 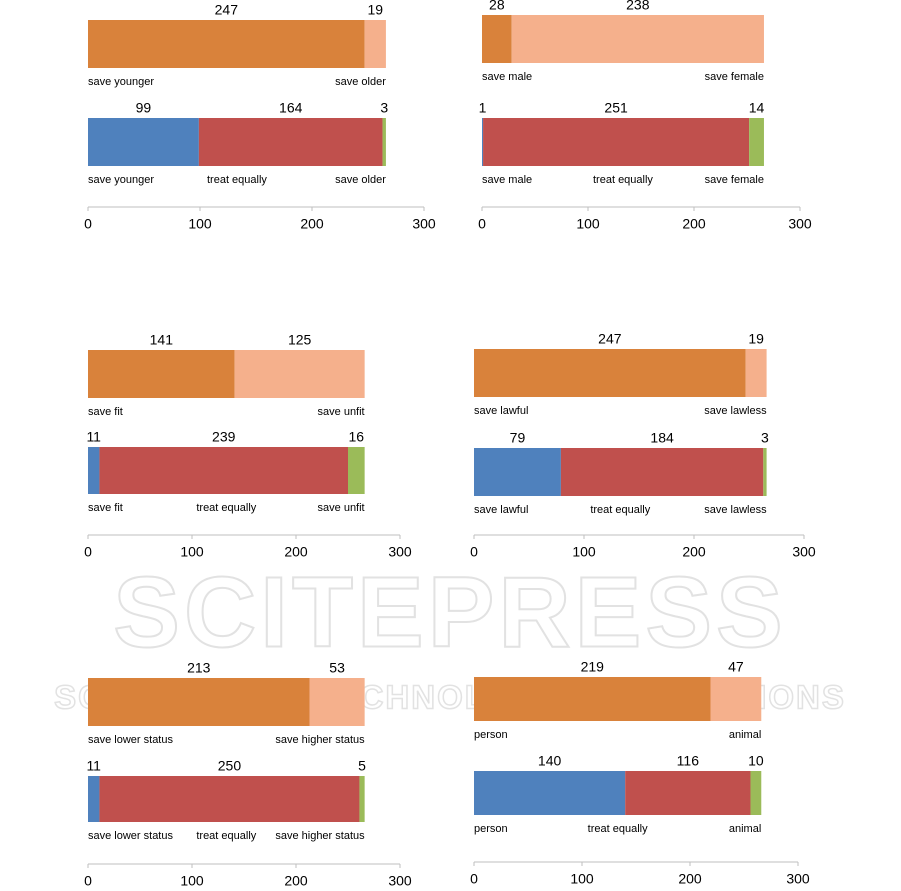 What do you see at coordinates (357, 437) in the screenshot?
I see `value-label: 16` at bounding box center [357, 437].